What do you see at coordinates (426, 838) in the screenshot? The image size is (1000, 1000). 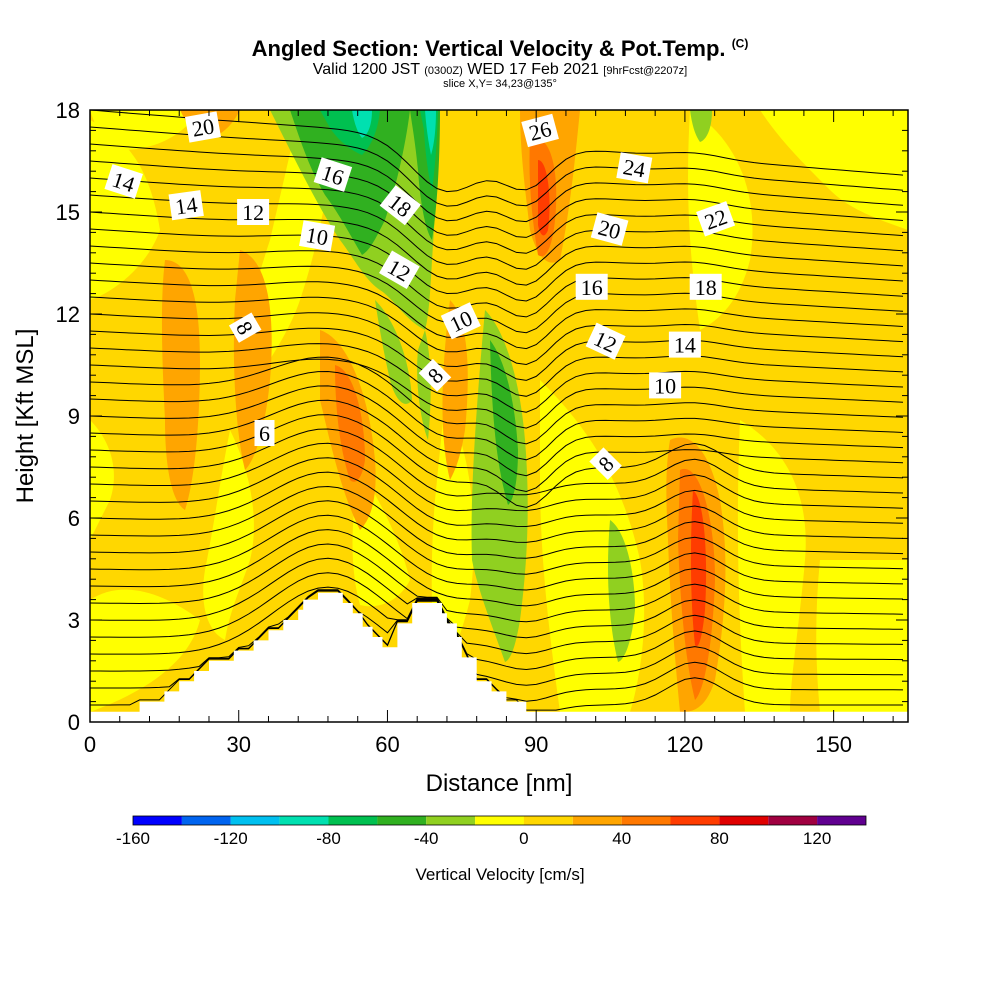 I see `colorbar-tick-label: -40` at bounding box center [426, 838].